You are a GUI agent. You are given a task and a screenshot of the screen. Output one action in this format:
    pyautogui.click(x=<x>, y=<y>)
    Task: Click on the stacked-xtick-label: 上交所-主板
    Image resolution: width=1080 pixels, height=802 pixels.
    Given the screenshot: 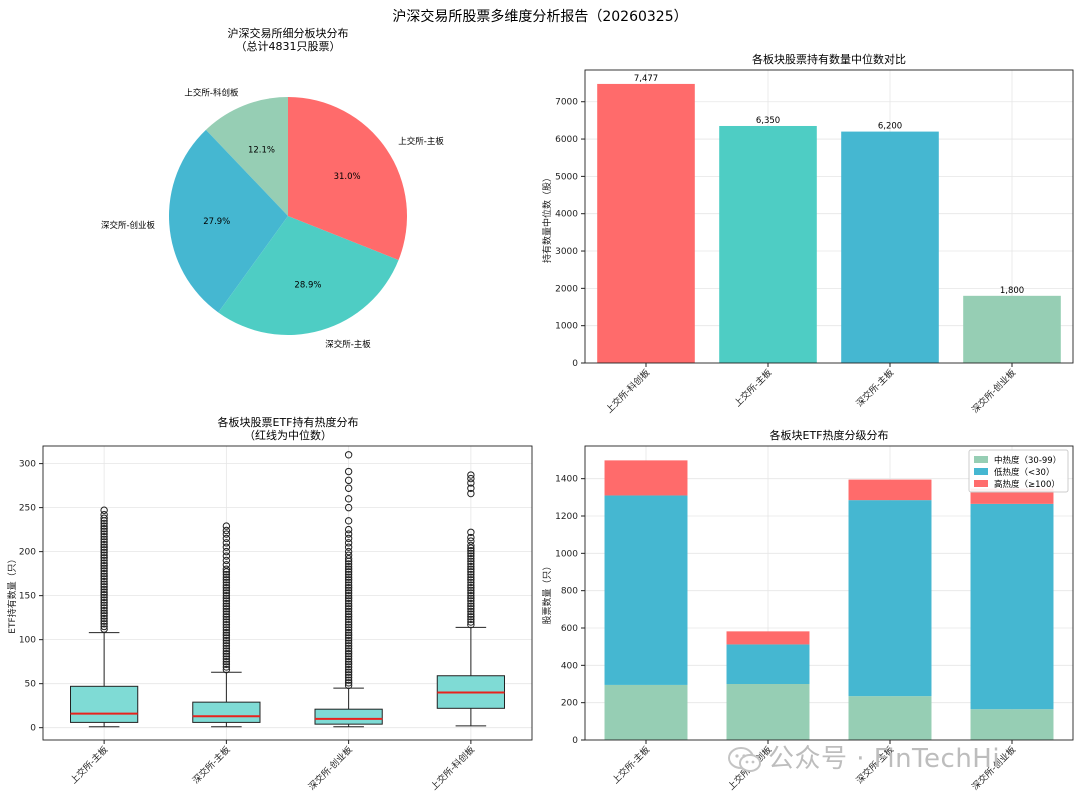 What is the action you would take?
    pyautogui.click(x=631, y=765)
    